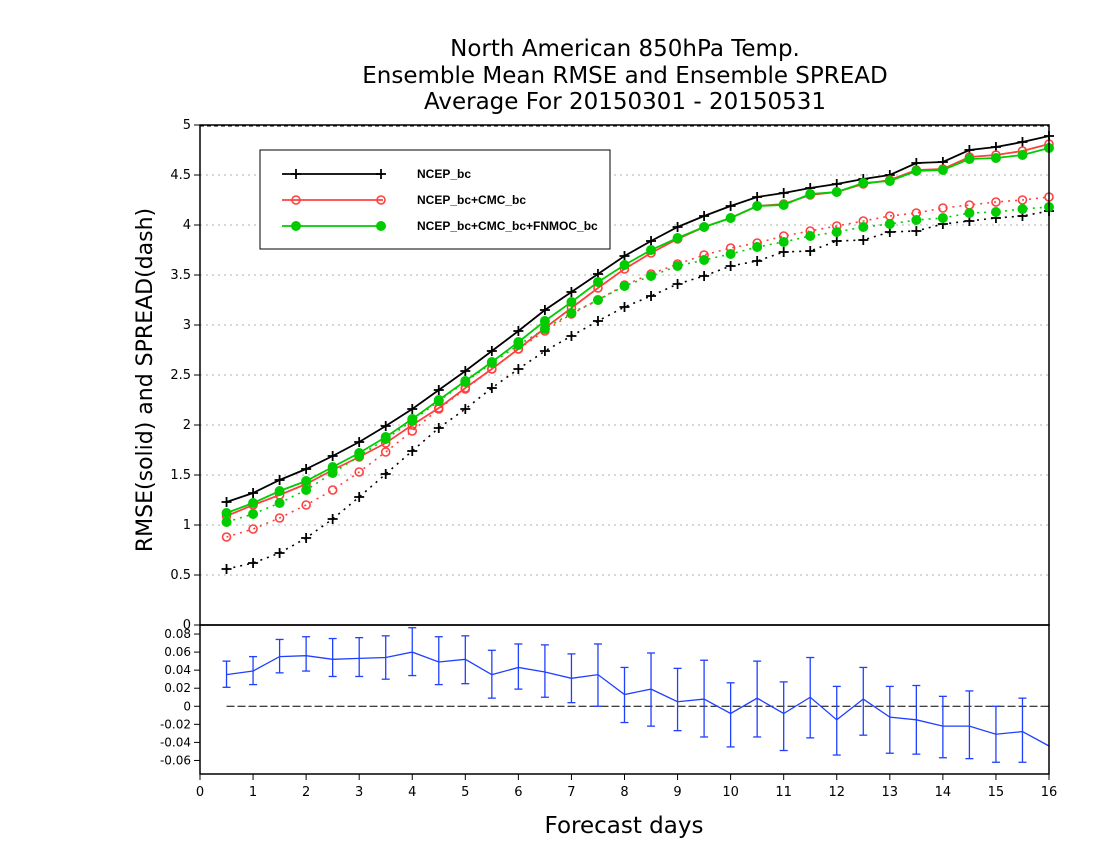 The height and width of the screenshot is (850, 1100). Describe the element at coordinates (177, 688) in the screenshot. I see `lower-ytick-label-4: 0.02` at that location.